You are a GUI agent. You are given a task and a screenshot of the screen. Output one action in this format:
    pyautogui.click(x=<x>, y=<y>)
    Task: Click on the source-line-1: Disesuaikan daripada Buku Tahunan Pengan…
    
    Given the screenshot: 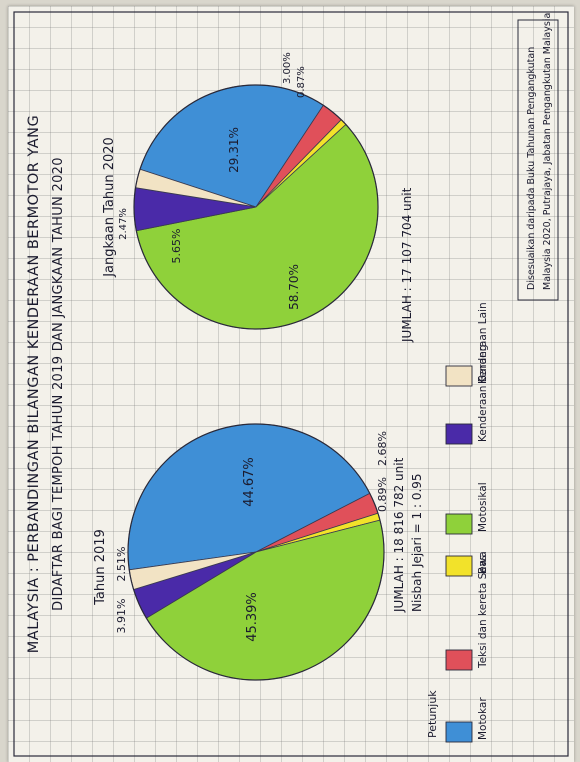 What is the action you would take?
    pyautogui.click(x=531, y=168)
    